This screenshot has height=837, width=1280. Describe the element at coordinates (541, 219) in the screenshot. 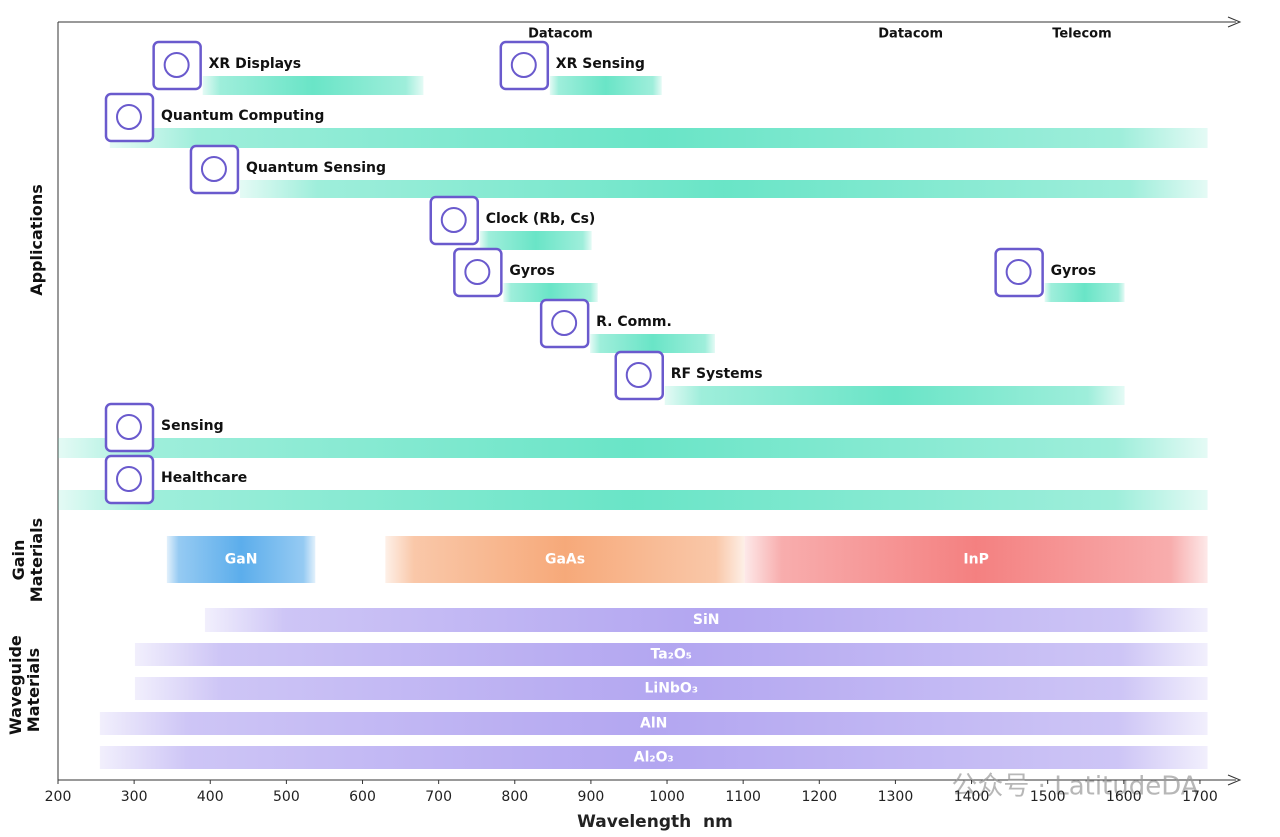

I see `bar-label: Clock (Rb, Cs)` at that location.